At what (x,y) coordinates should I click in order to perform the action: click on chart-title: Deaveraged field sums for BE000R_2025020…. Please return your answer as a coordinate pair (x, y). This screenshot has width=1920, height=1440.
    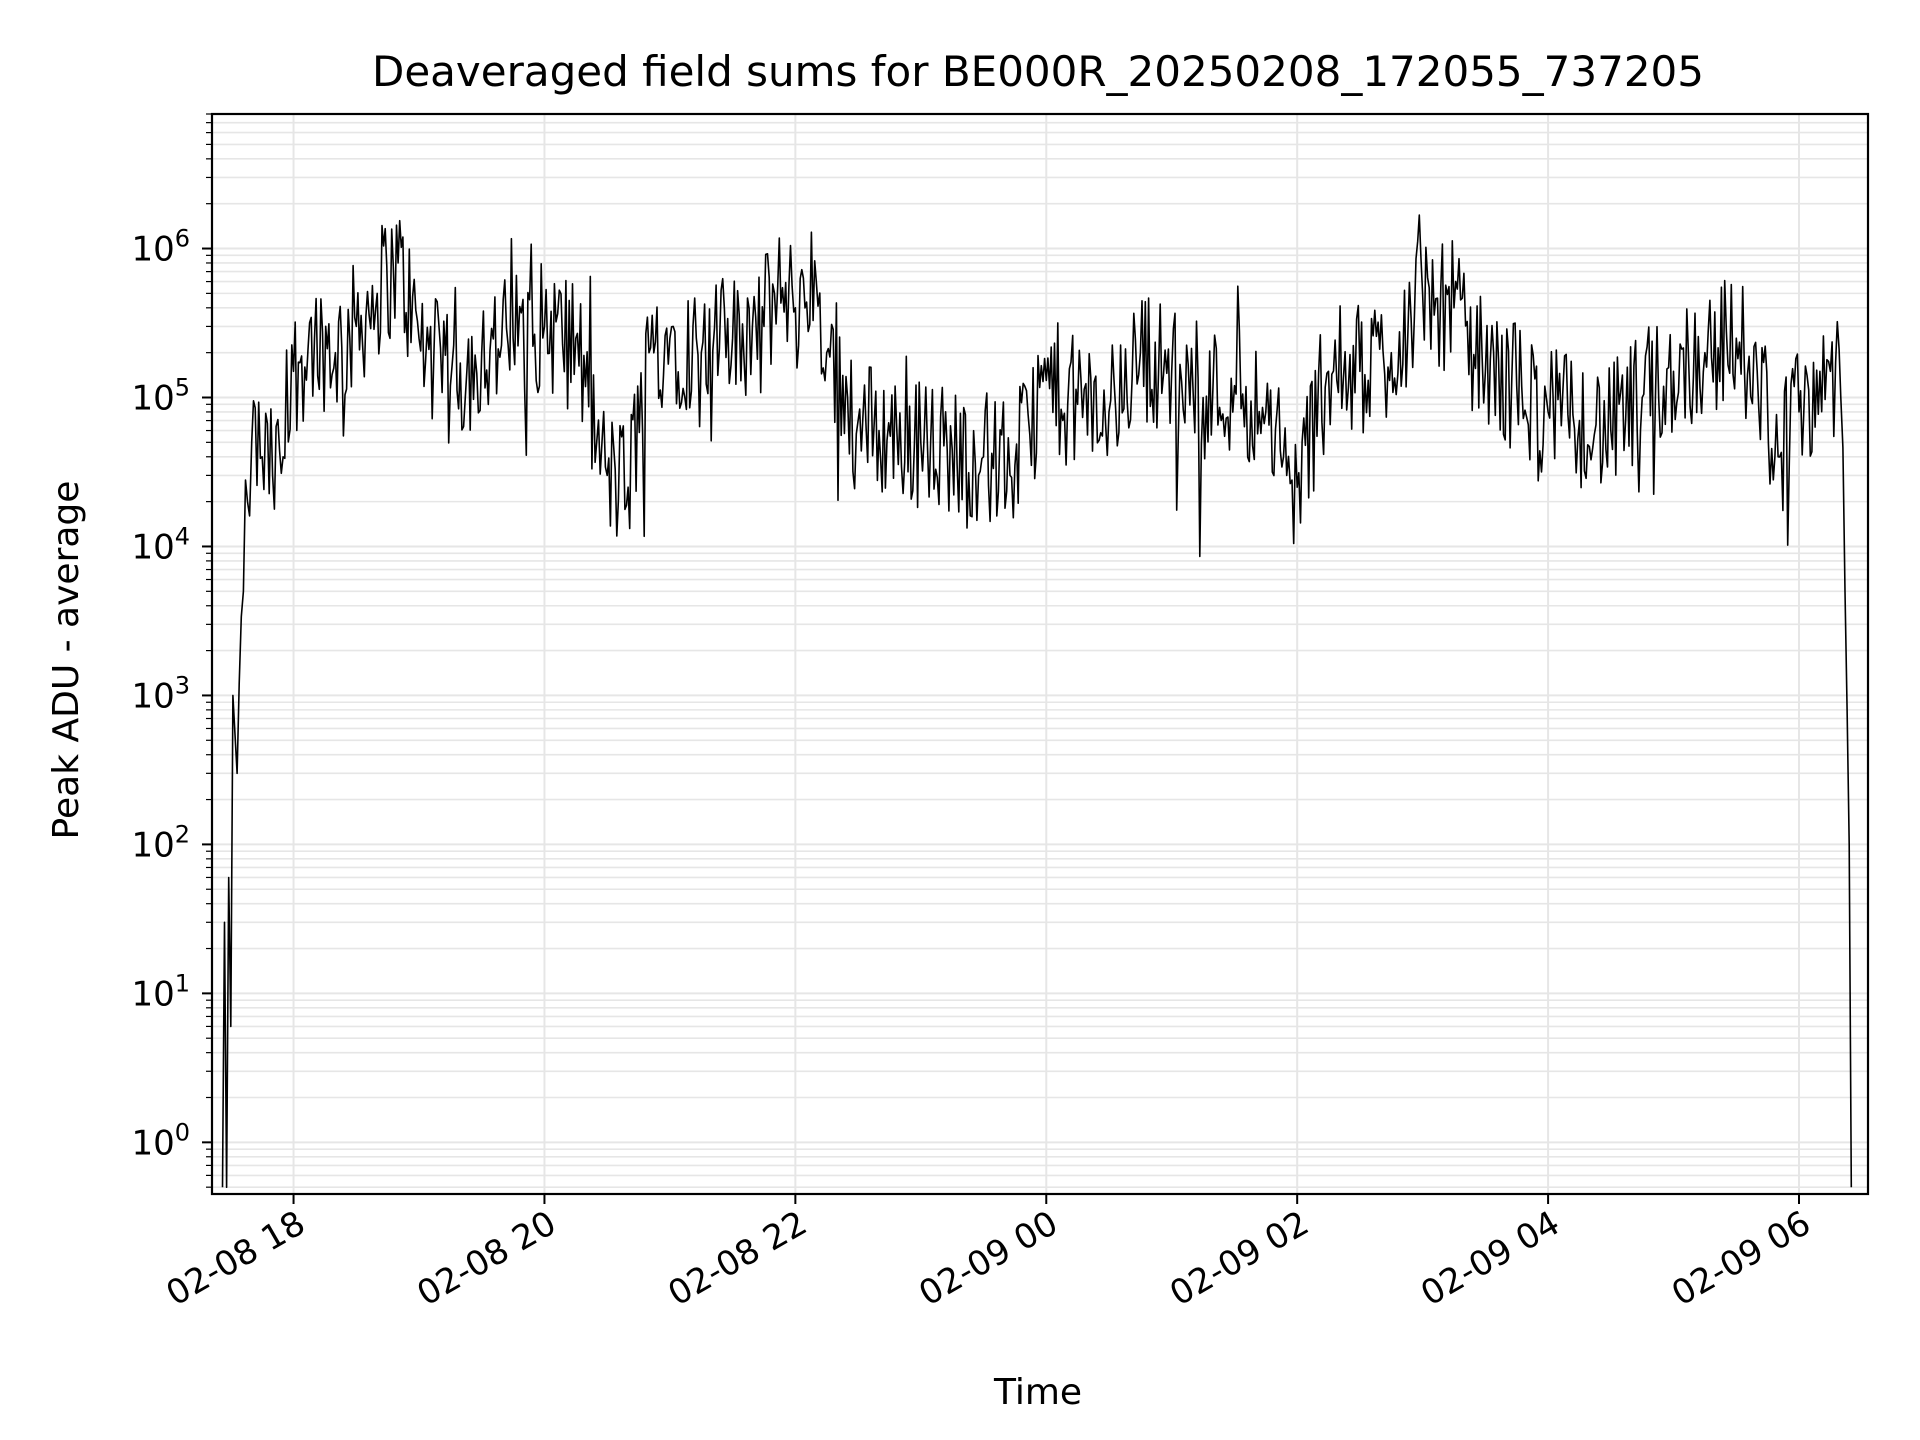
    Looking at the image, I should click on (1038, 71).